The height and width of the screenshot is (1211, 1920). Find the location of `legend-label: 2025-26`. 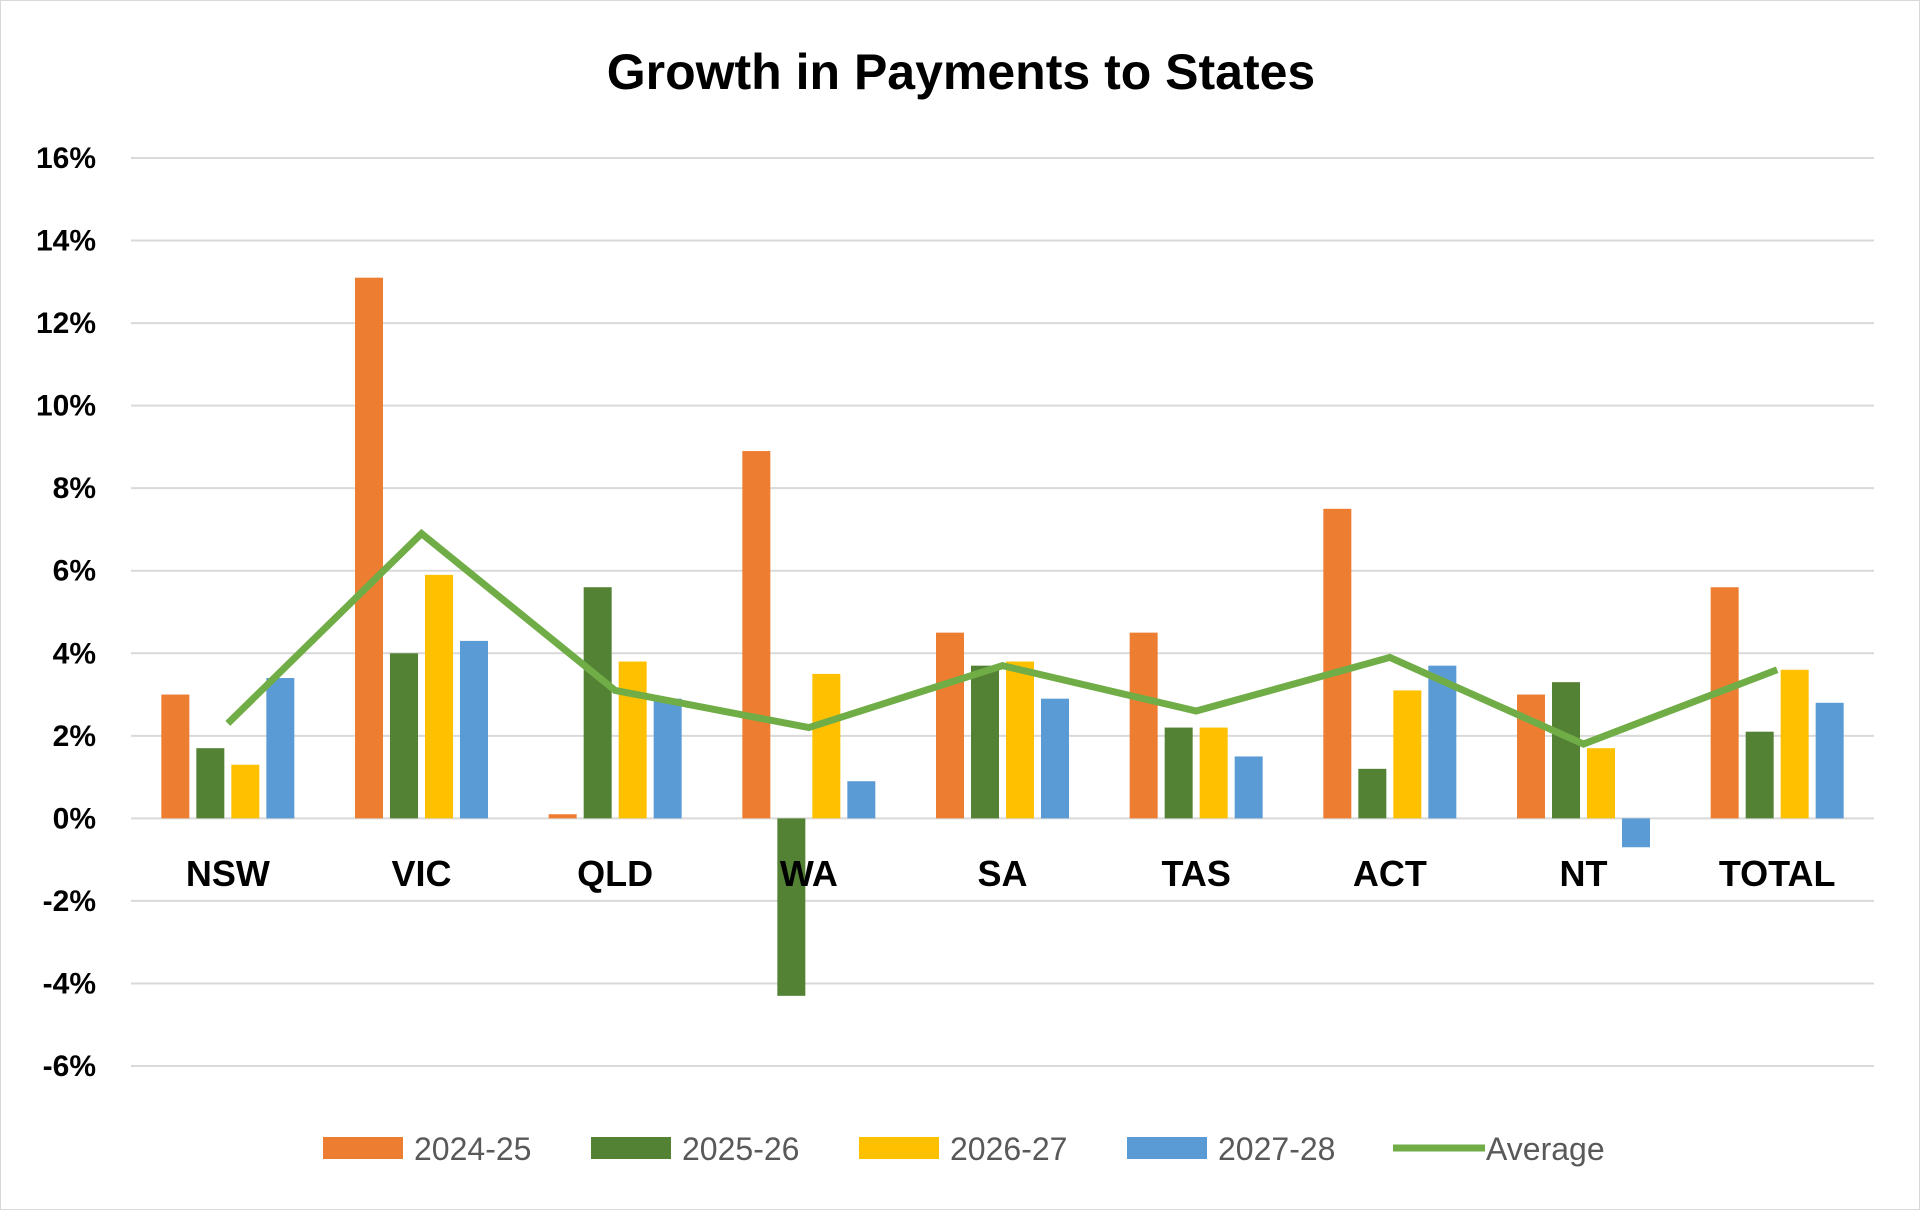

legend-label: 2025-26 is located at coordinates (740, 1149).